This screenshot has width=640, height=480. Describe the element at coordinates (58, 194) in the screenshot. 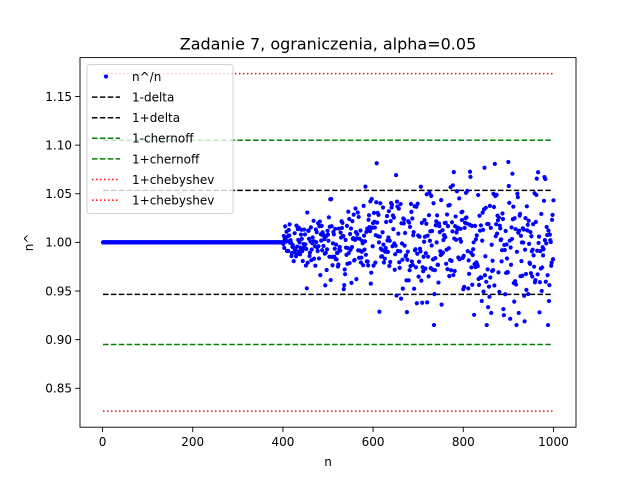

I see `y-tick-label: 1.05` at that location.